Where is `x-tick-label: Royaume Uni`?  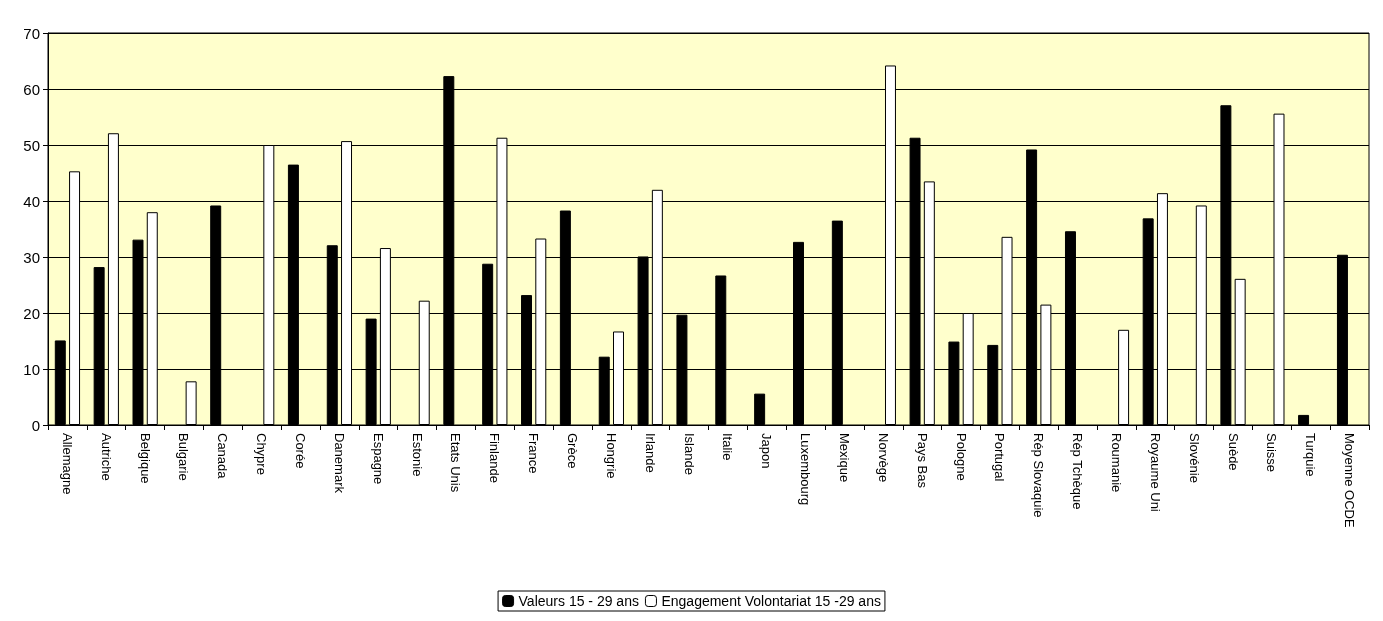
x-tick-label: Royaume Uni is located at coordinates (1155, 472).